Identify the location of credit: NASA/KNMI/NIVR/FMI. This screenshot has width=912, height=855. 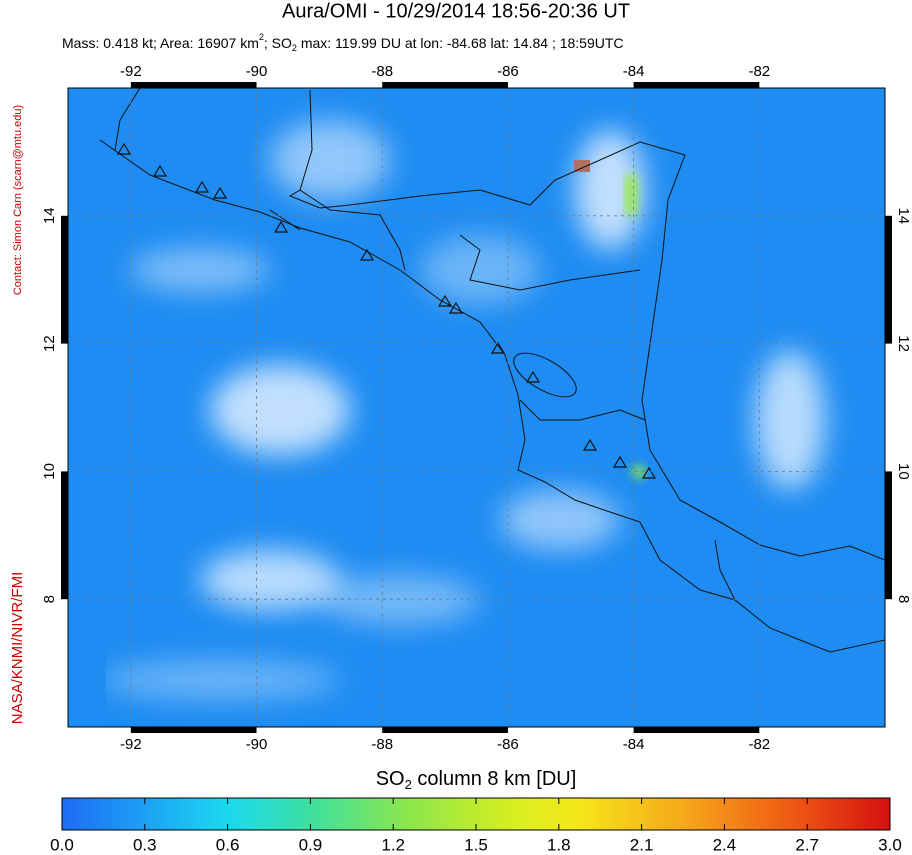
(17, 648).